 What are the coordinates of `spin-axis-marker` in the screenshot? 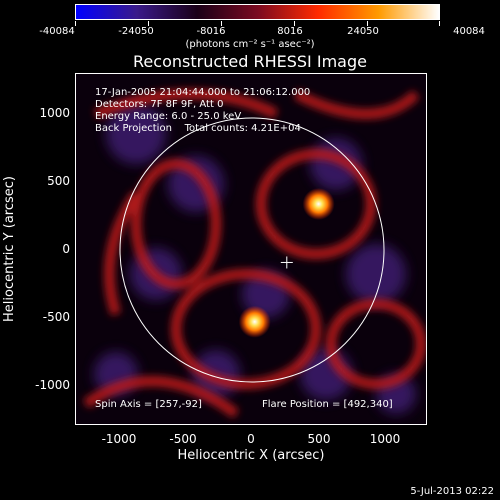 It's located at (286, 262).